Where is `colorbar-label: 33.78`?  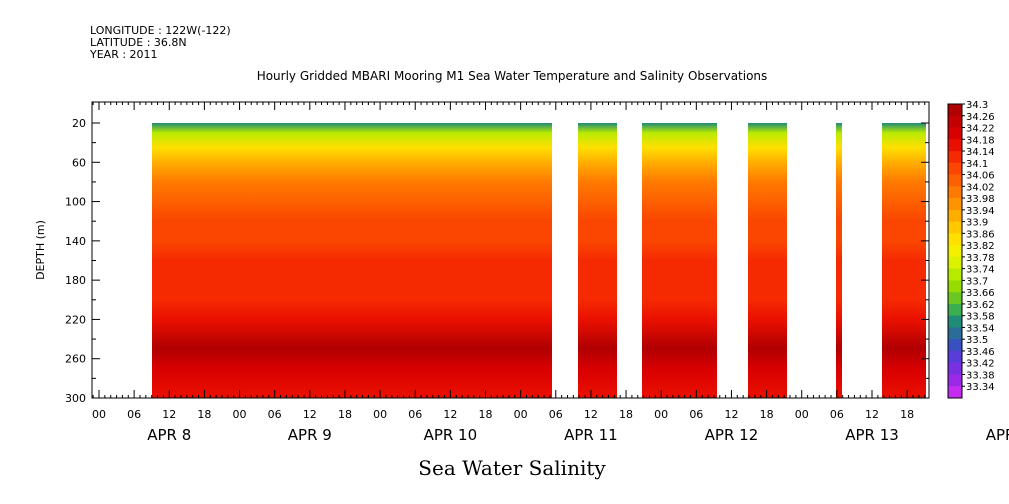
colorbar-label: 33.78 is located at coordinates (980, 258).